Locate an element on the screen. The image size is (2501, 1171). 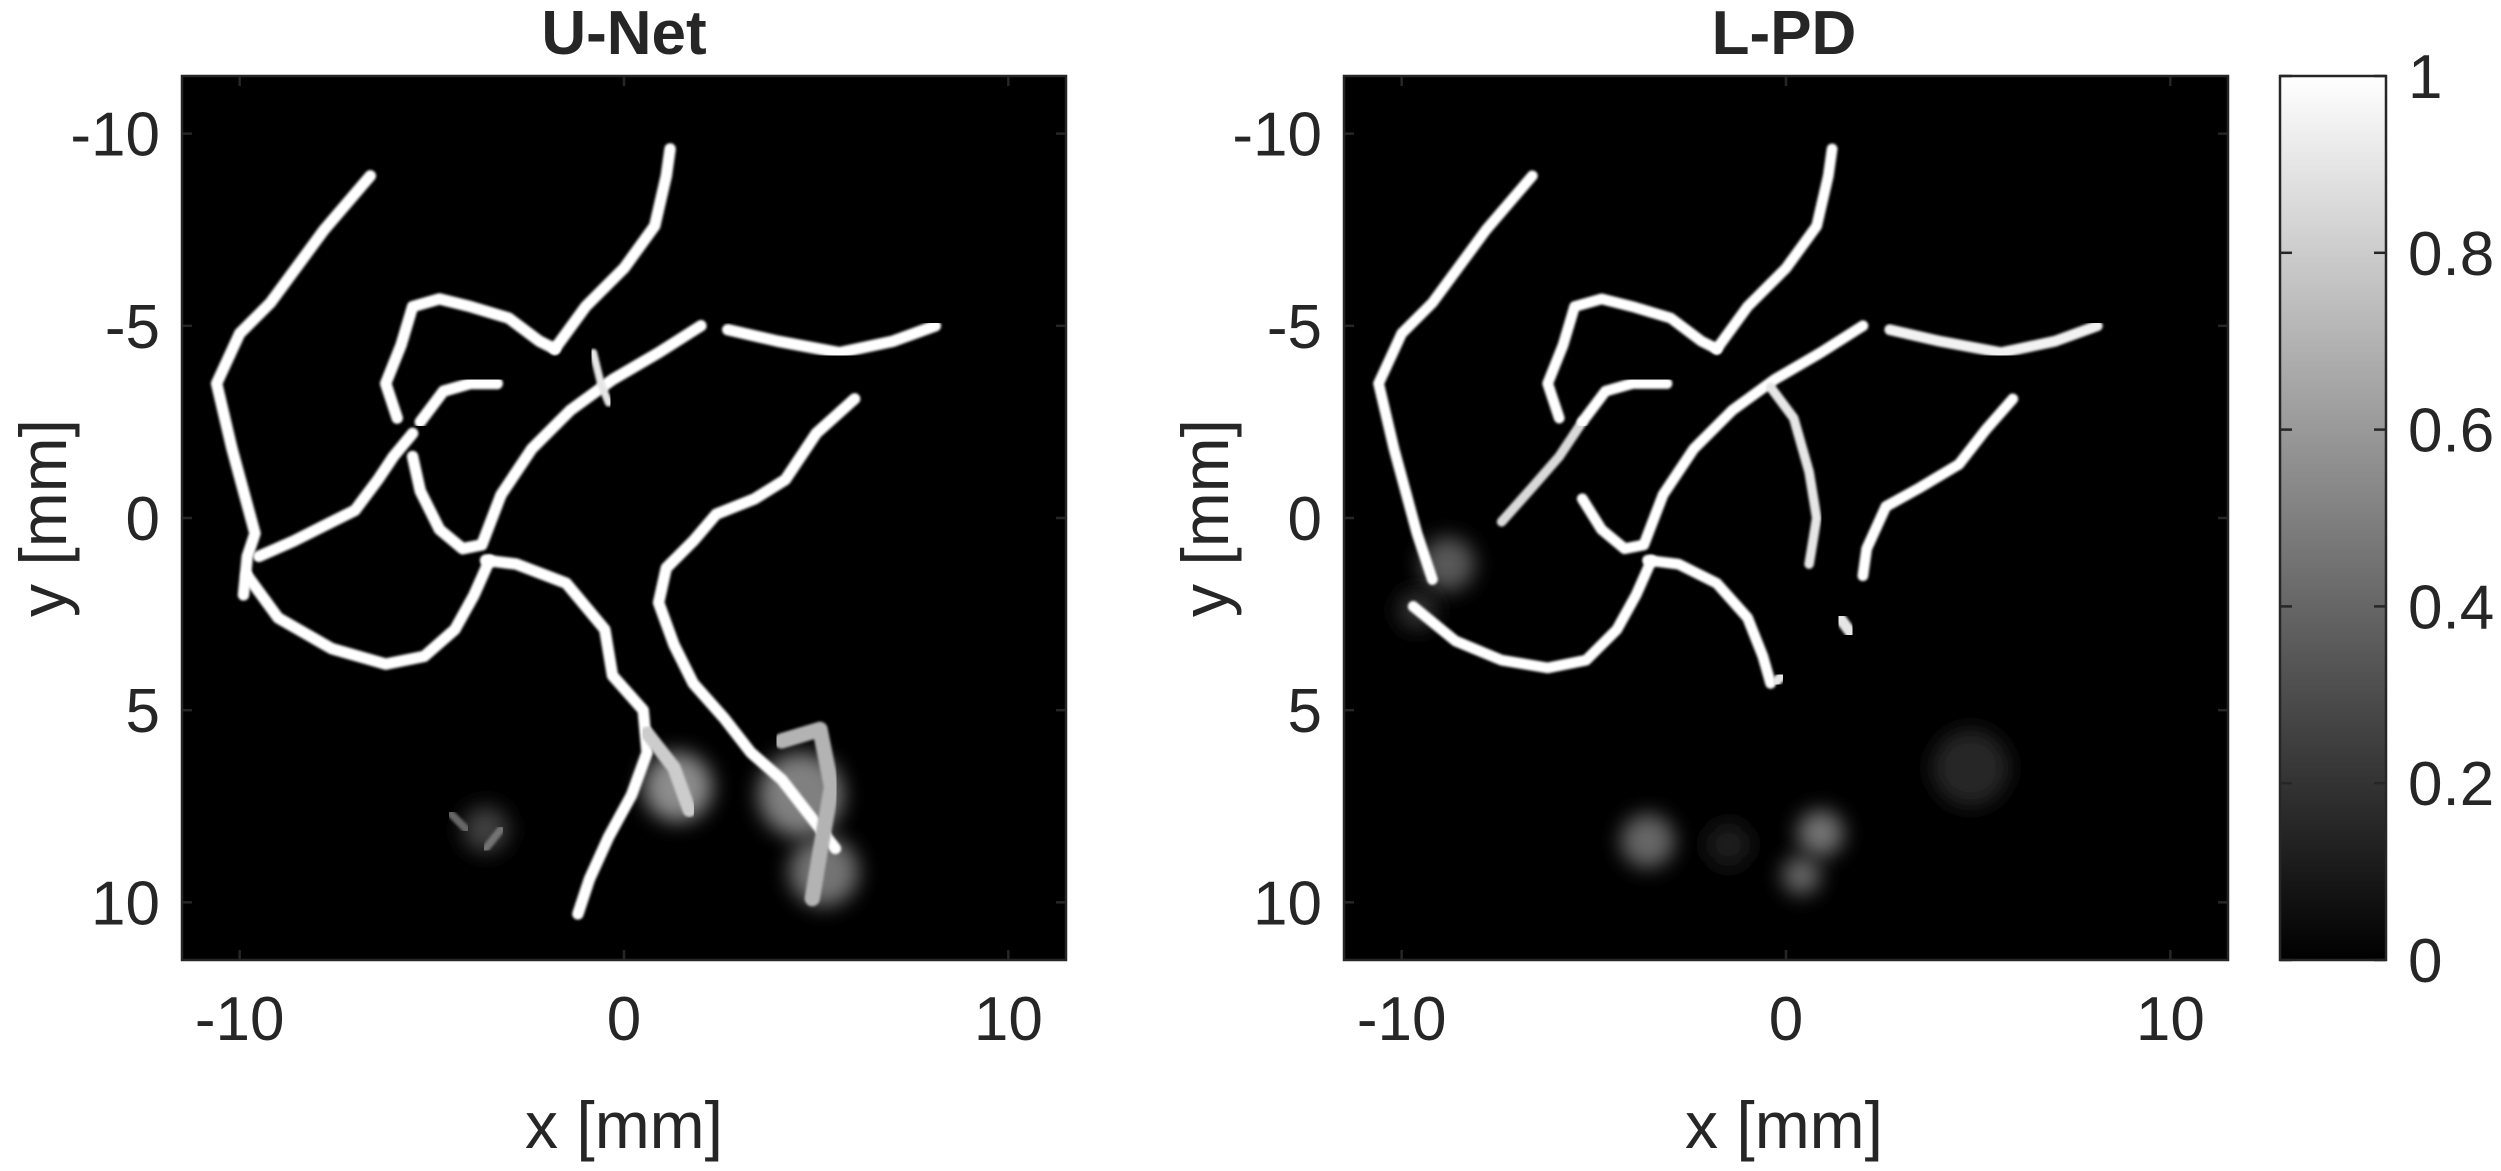
colorbar-ticks: 0 0.2 0.4 0.6 0.8 1 is located at coordinates (2387, 519).